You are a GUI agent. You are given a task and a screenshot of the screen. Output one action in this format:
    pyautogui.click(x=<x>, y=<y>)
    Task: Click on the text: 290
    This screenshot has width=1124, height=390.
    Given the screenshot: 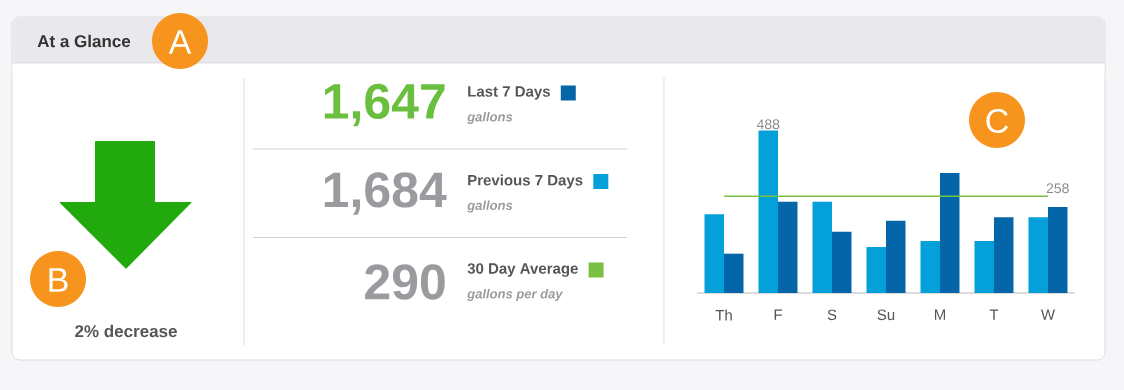 What is the action you would take?
    pyautogui.click(x=405, y=282)
    